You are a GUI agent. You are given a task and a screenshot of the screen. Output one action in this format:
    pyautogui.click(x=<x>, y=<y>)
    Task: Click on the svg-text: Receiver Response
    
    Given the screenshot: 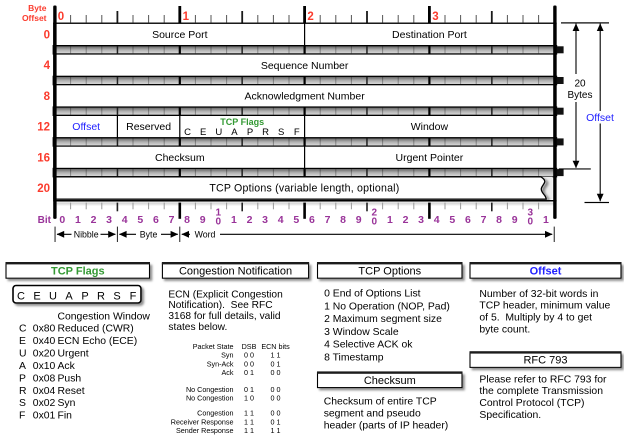 What is the action you would take?
    pyautogui.click(x=202, y=421)
    